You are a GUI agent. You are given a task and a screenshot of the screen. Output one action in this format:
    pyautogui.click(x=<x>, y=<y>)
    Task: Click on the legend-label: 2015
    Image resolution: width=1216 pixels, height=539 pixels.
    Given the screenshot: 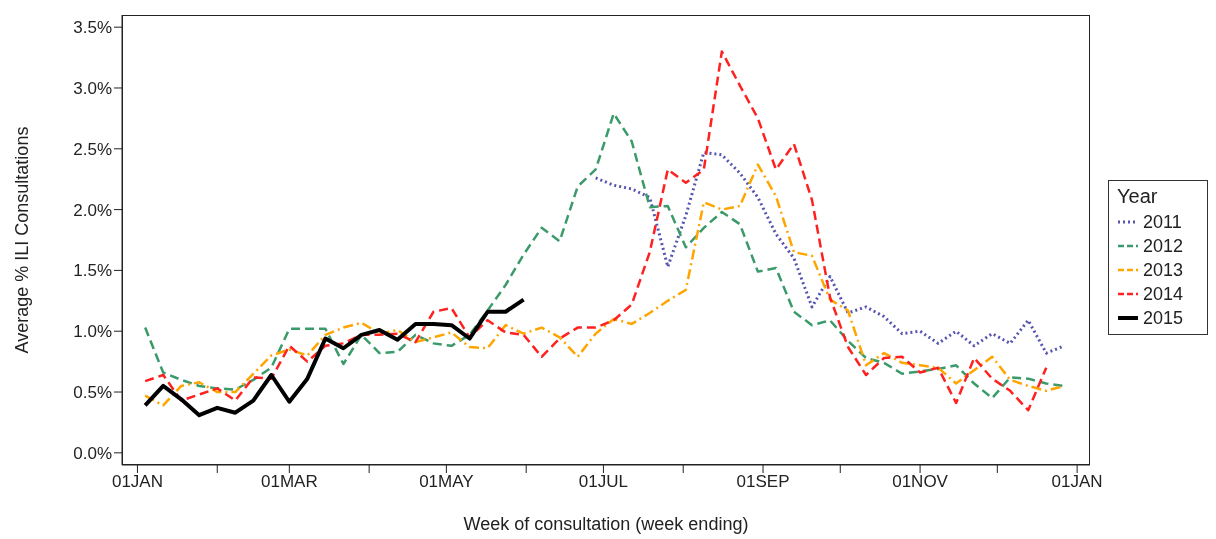 What is the action you would take?
    pyautogui.click(x=1163, y=318)
    